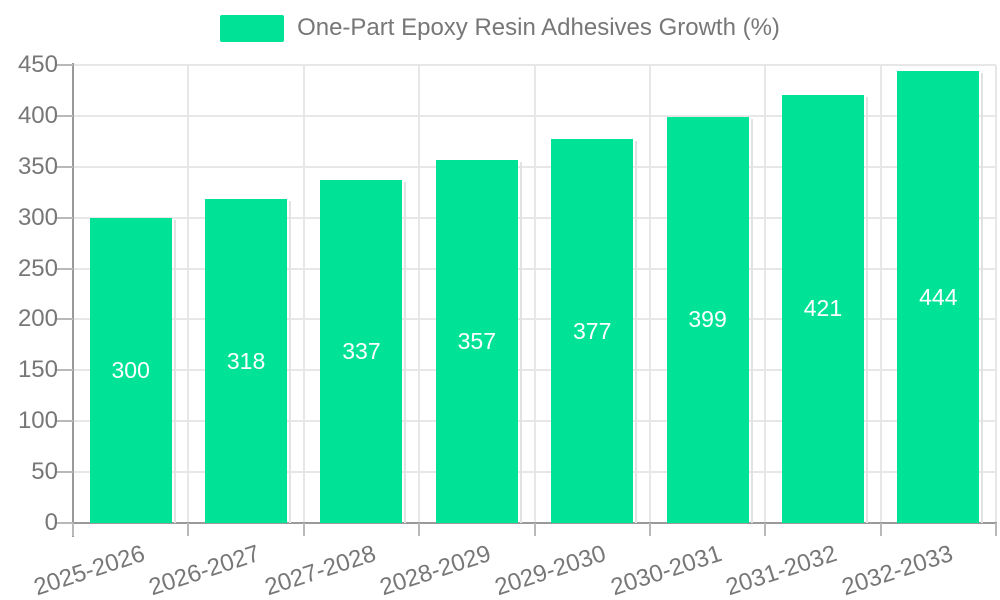  What do you see at coordinates (89, 570) in the screenshot?
I see `x-axis-category-label: 2025-2026` at bounding box center [89, 570].